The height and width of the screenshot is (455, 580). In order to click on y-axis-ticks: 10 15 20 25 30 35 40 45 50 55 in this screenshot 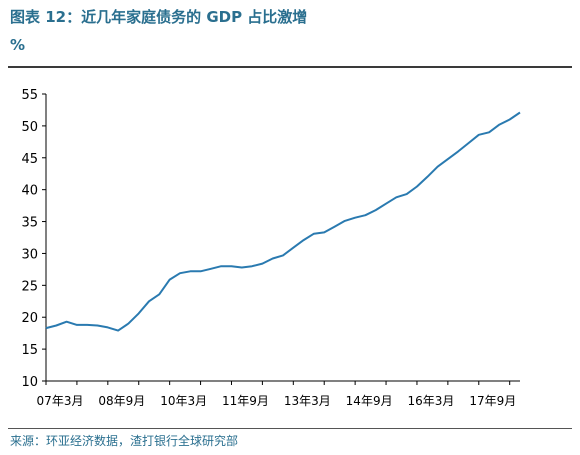, I will do `click(33, 239)`.